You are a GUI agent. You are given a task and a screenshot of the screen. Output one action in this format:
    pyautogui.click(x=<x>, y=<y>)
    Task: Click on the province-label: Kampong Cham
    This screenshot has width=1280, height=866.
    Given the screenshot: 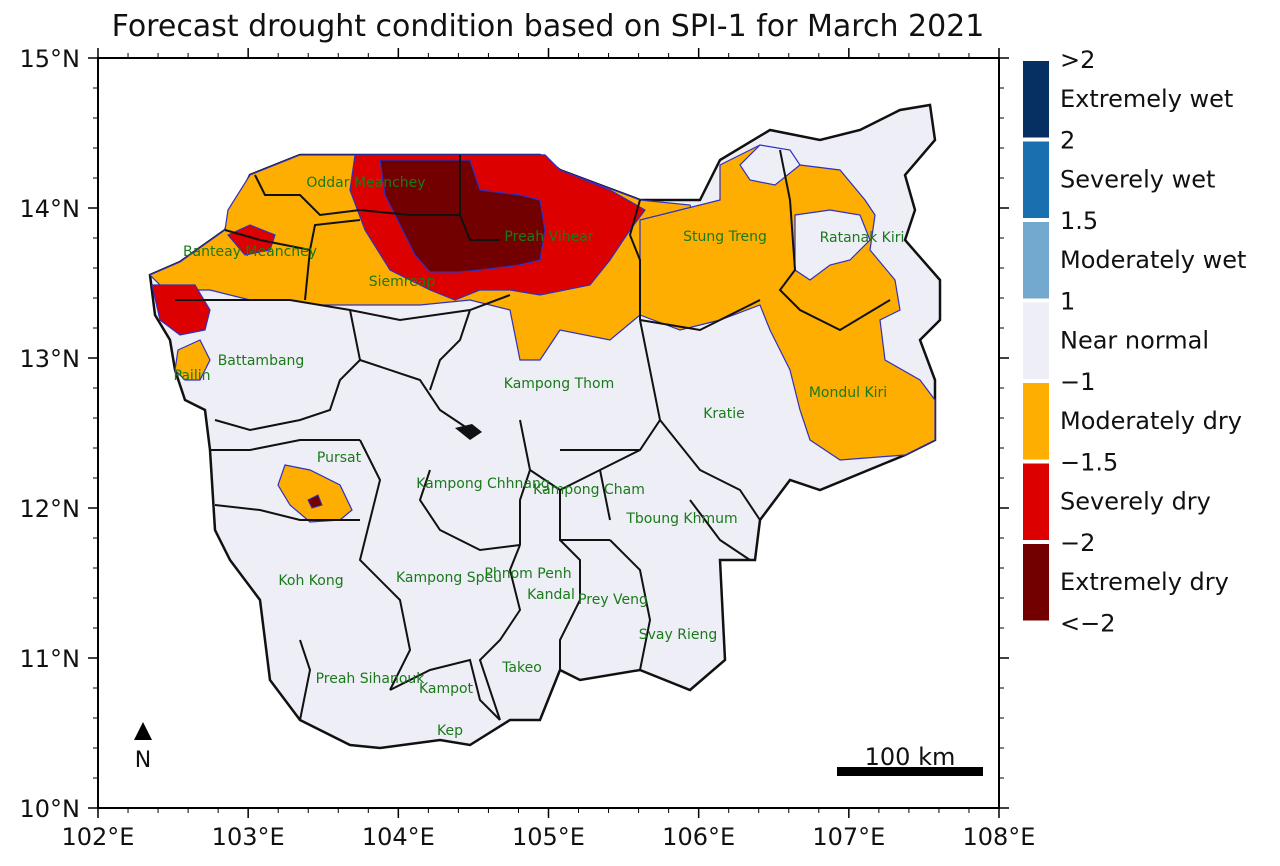 What is the action you would take?
    pyautogui.click(x=589, y=490)
    